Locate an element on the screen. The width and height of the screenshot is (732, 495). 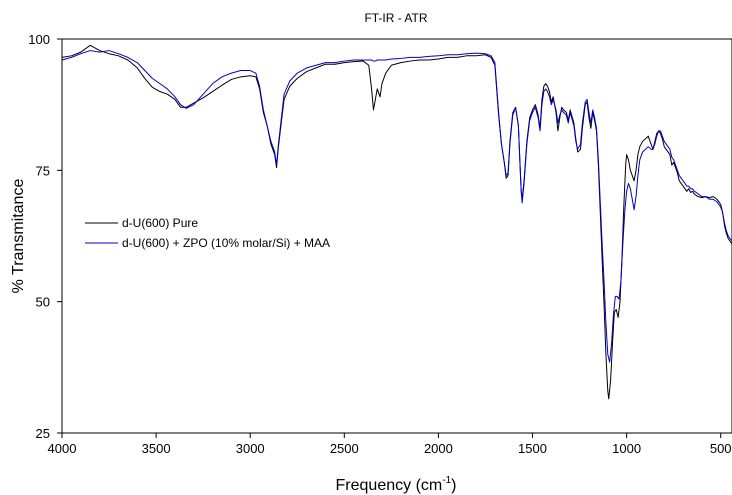
x-axis: 4000 3500 3000 2500 2000 1500 1000 500 is located at coordinates (390, 444).